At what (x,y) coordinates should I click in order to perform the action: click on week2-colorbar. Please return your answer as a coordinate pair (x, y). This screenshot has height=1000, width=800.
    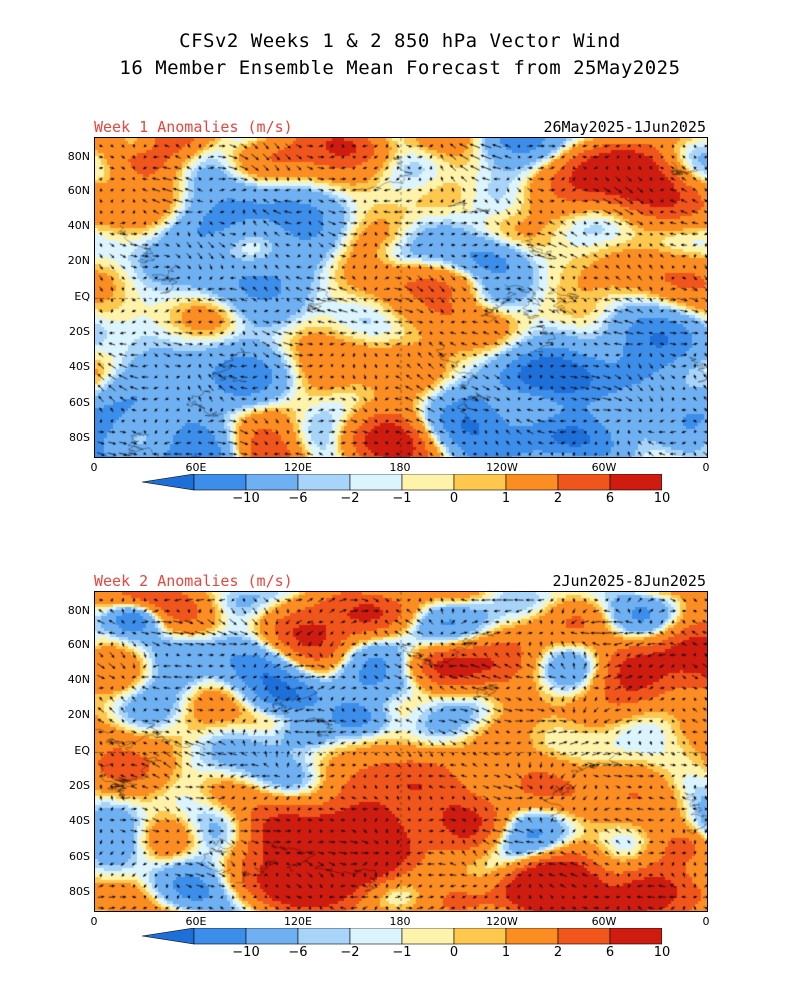
    Looking at the image, I should click on (402, 936).